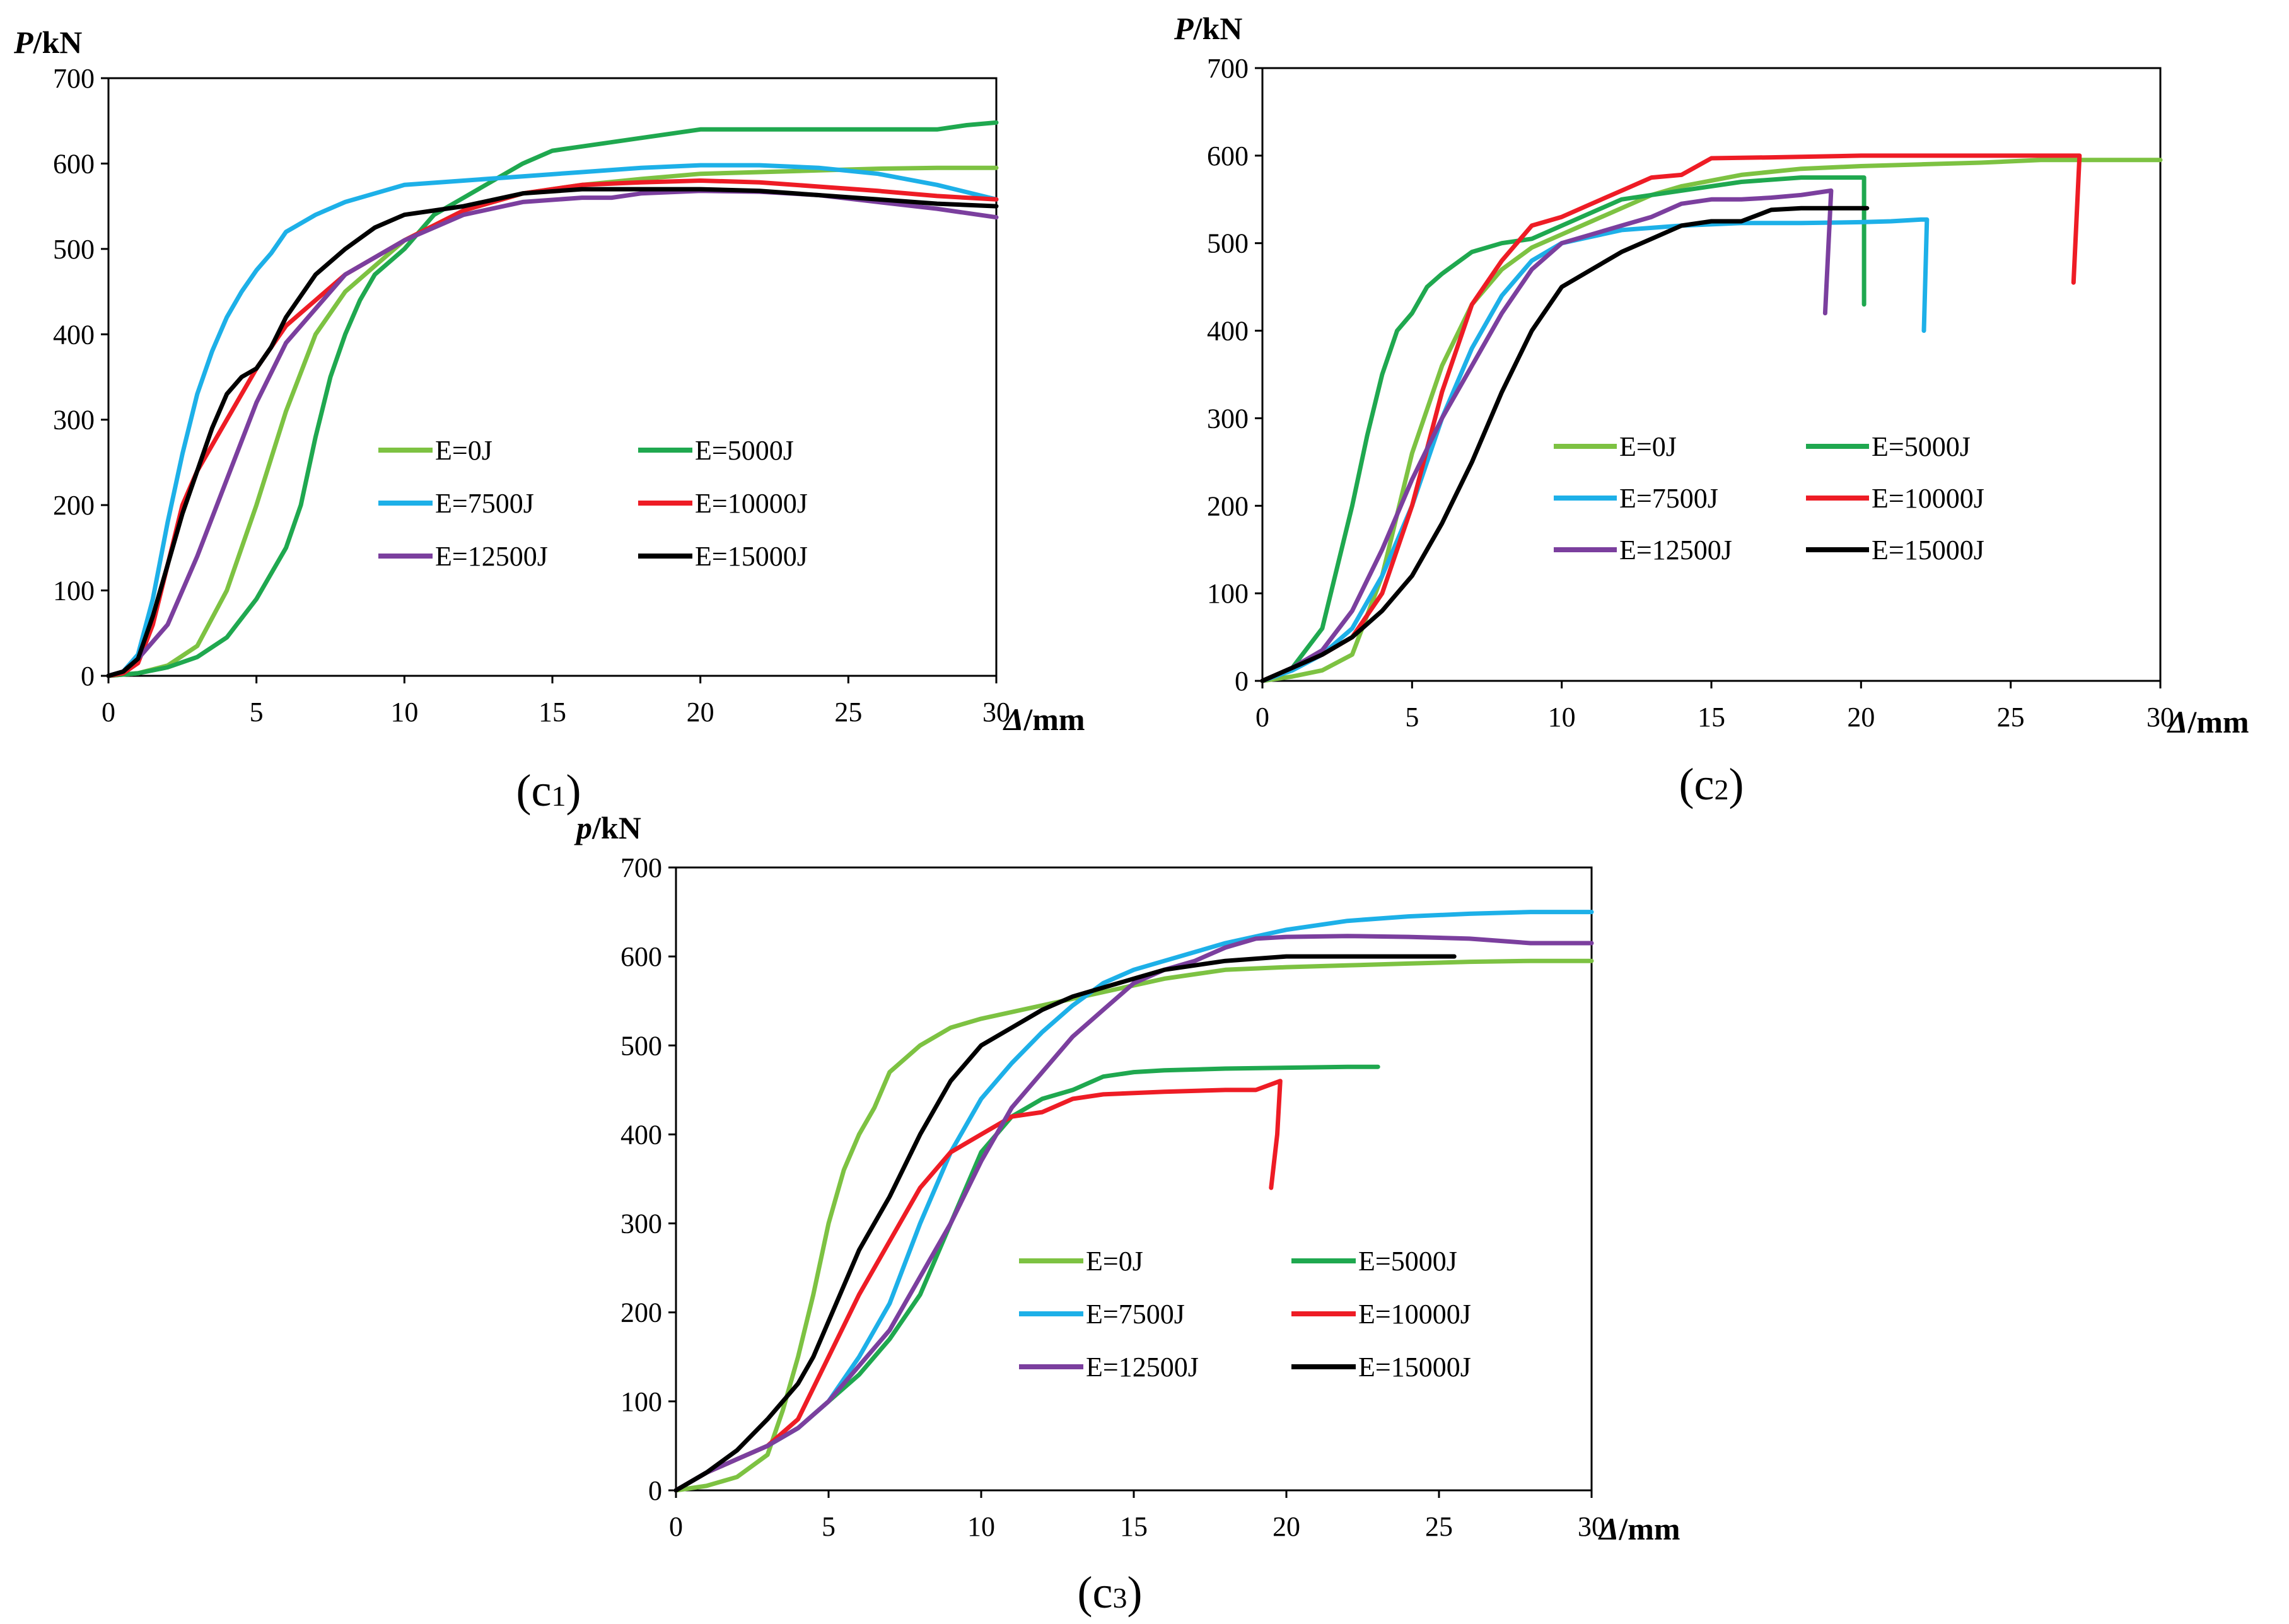  What do you see at coordinates (1134, 1593) in the screenshot?
I see `c3-caption-close: )` at bounding box center [1134, 1593].